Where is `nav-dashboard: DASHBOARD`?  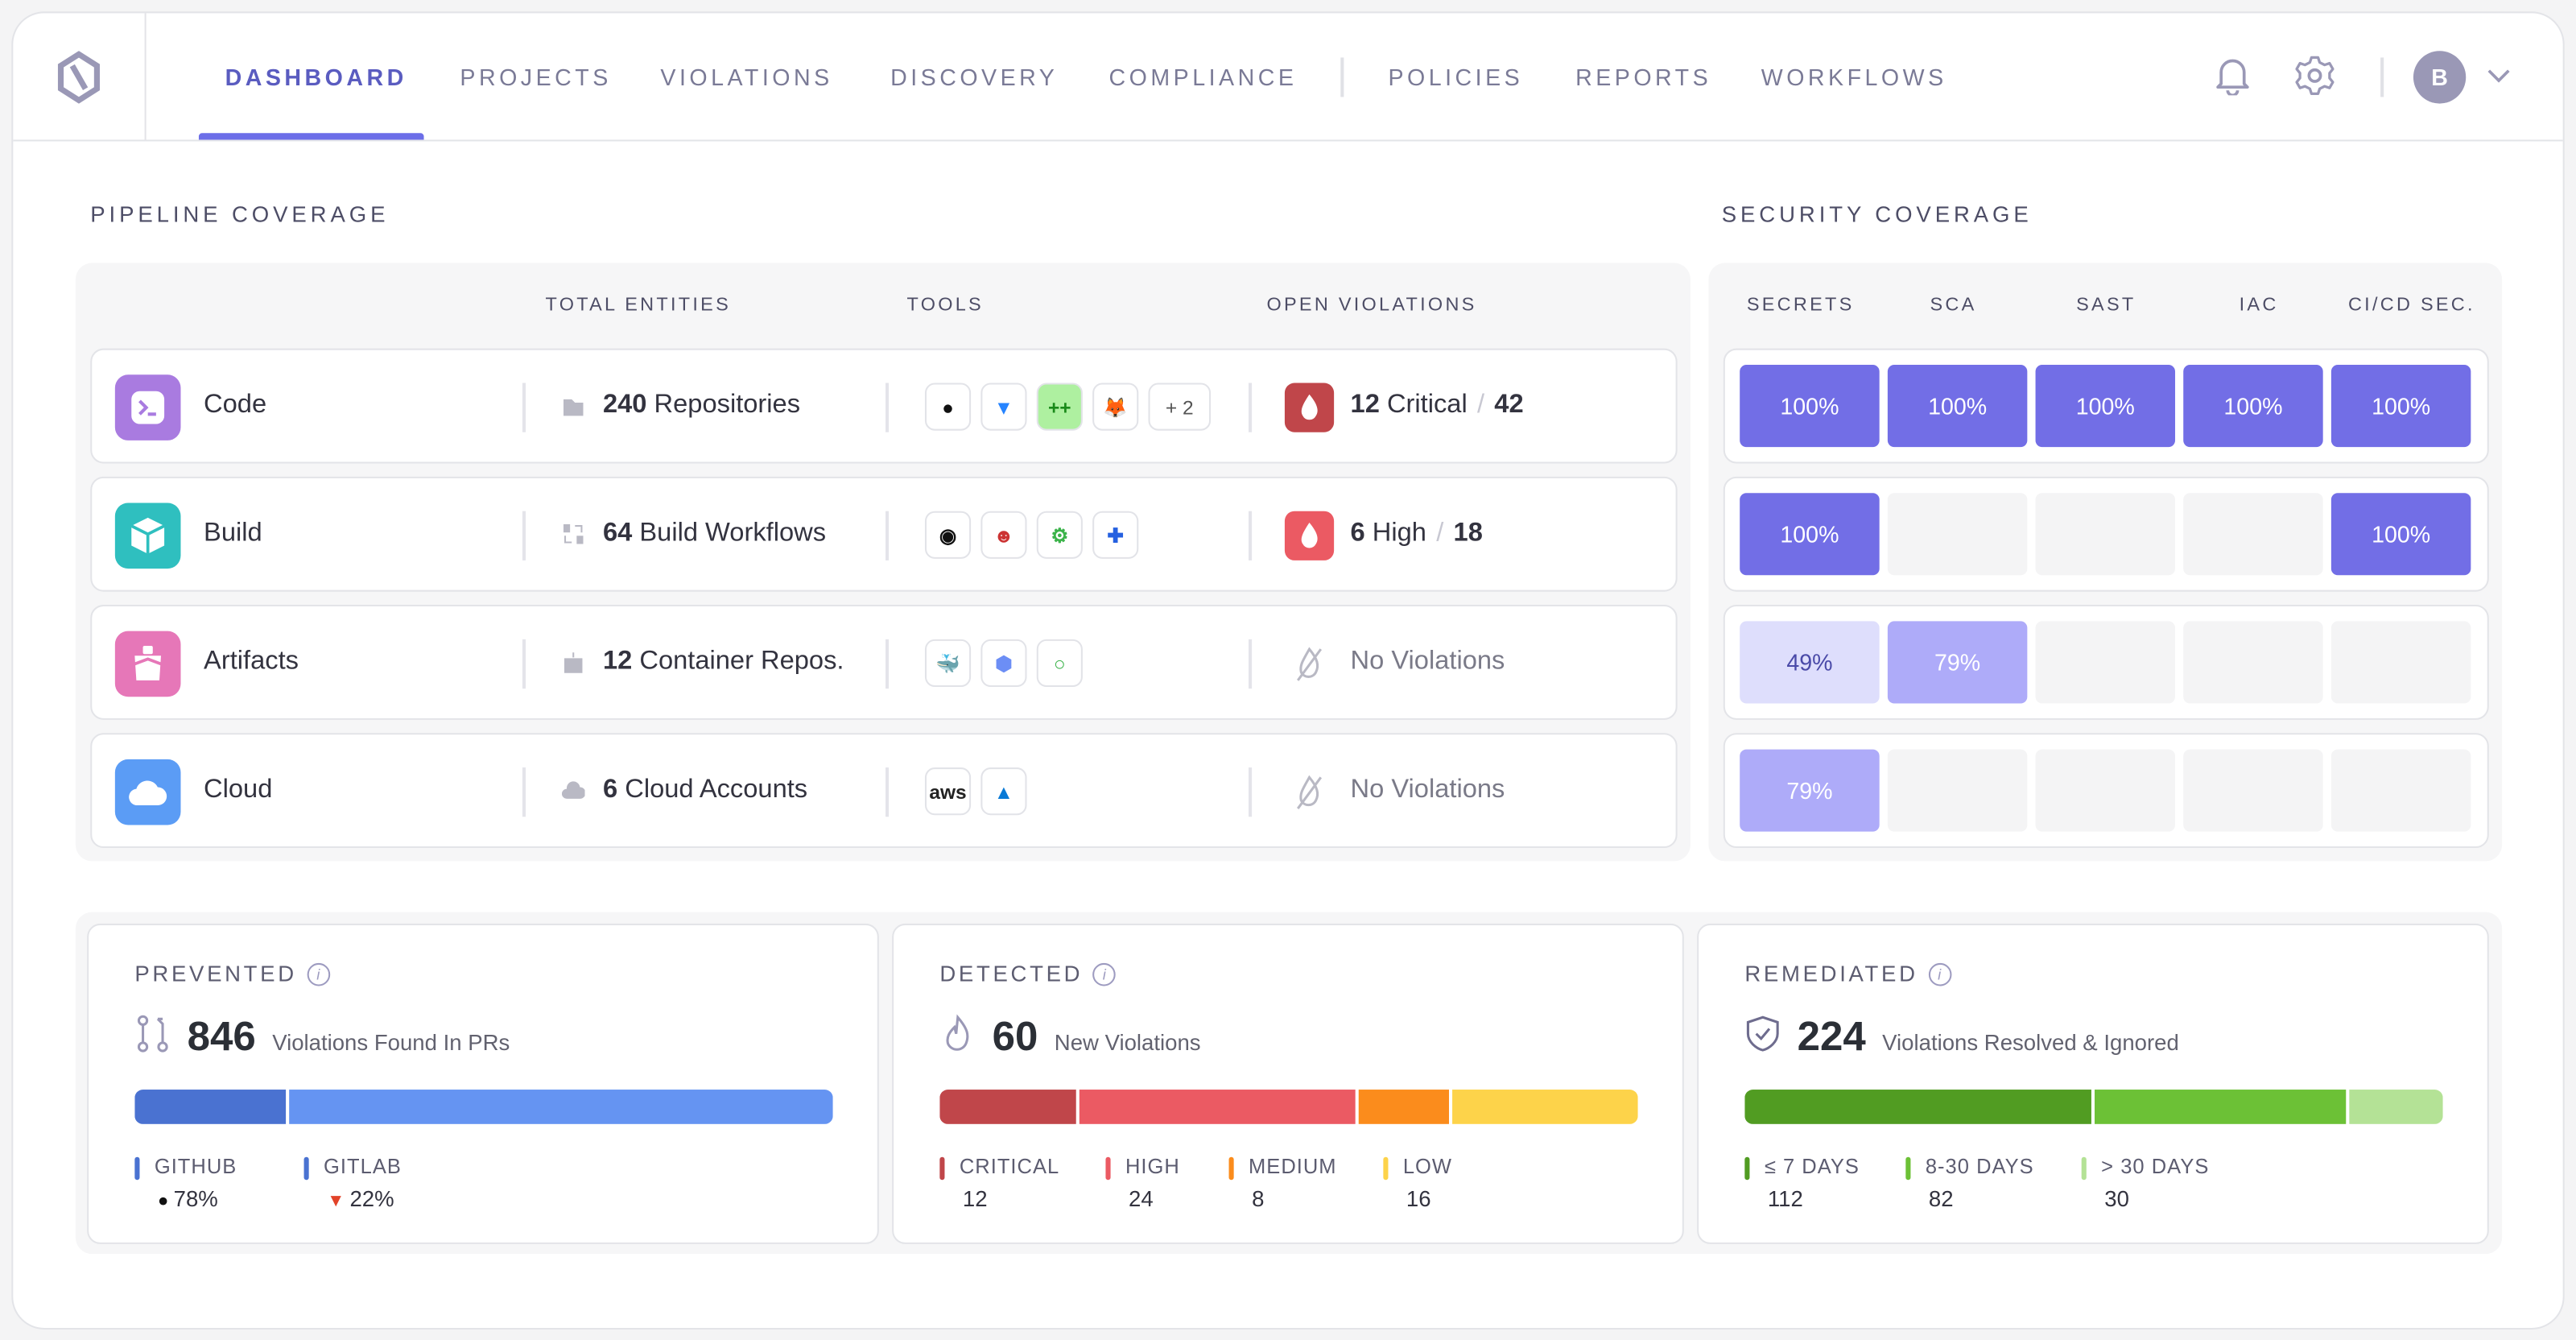
nav-dashboard: DASHBOARD is located at coordinates (316, 77).